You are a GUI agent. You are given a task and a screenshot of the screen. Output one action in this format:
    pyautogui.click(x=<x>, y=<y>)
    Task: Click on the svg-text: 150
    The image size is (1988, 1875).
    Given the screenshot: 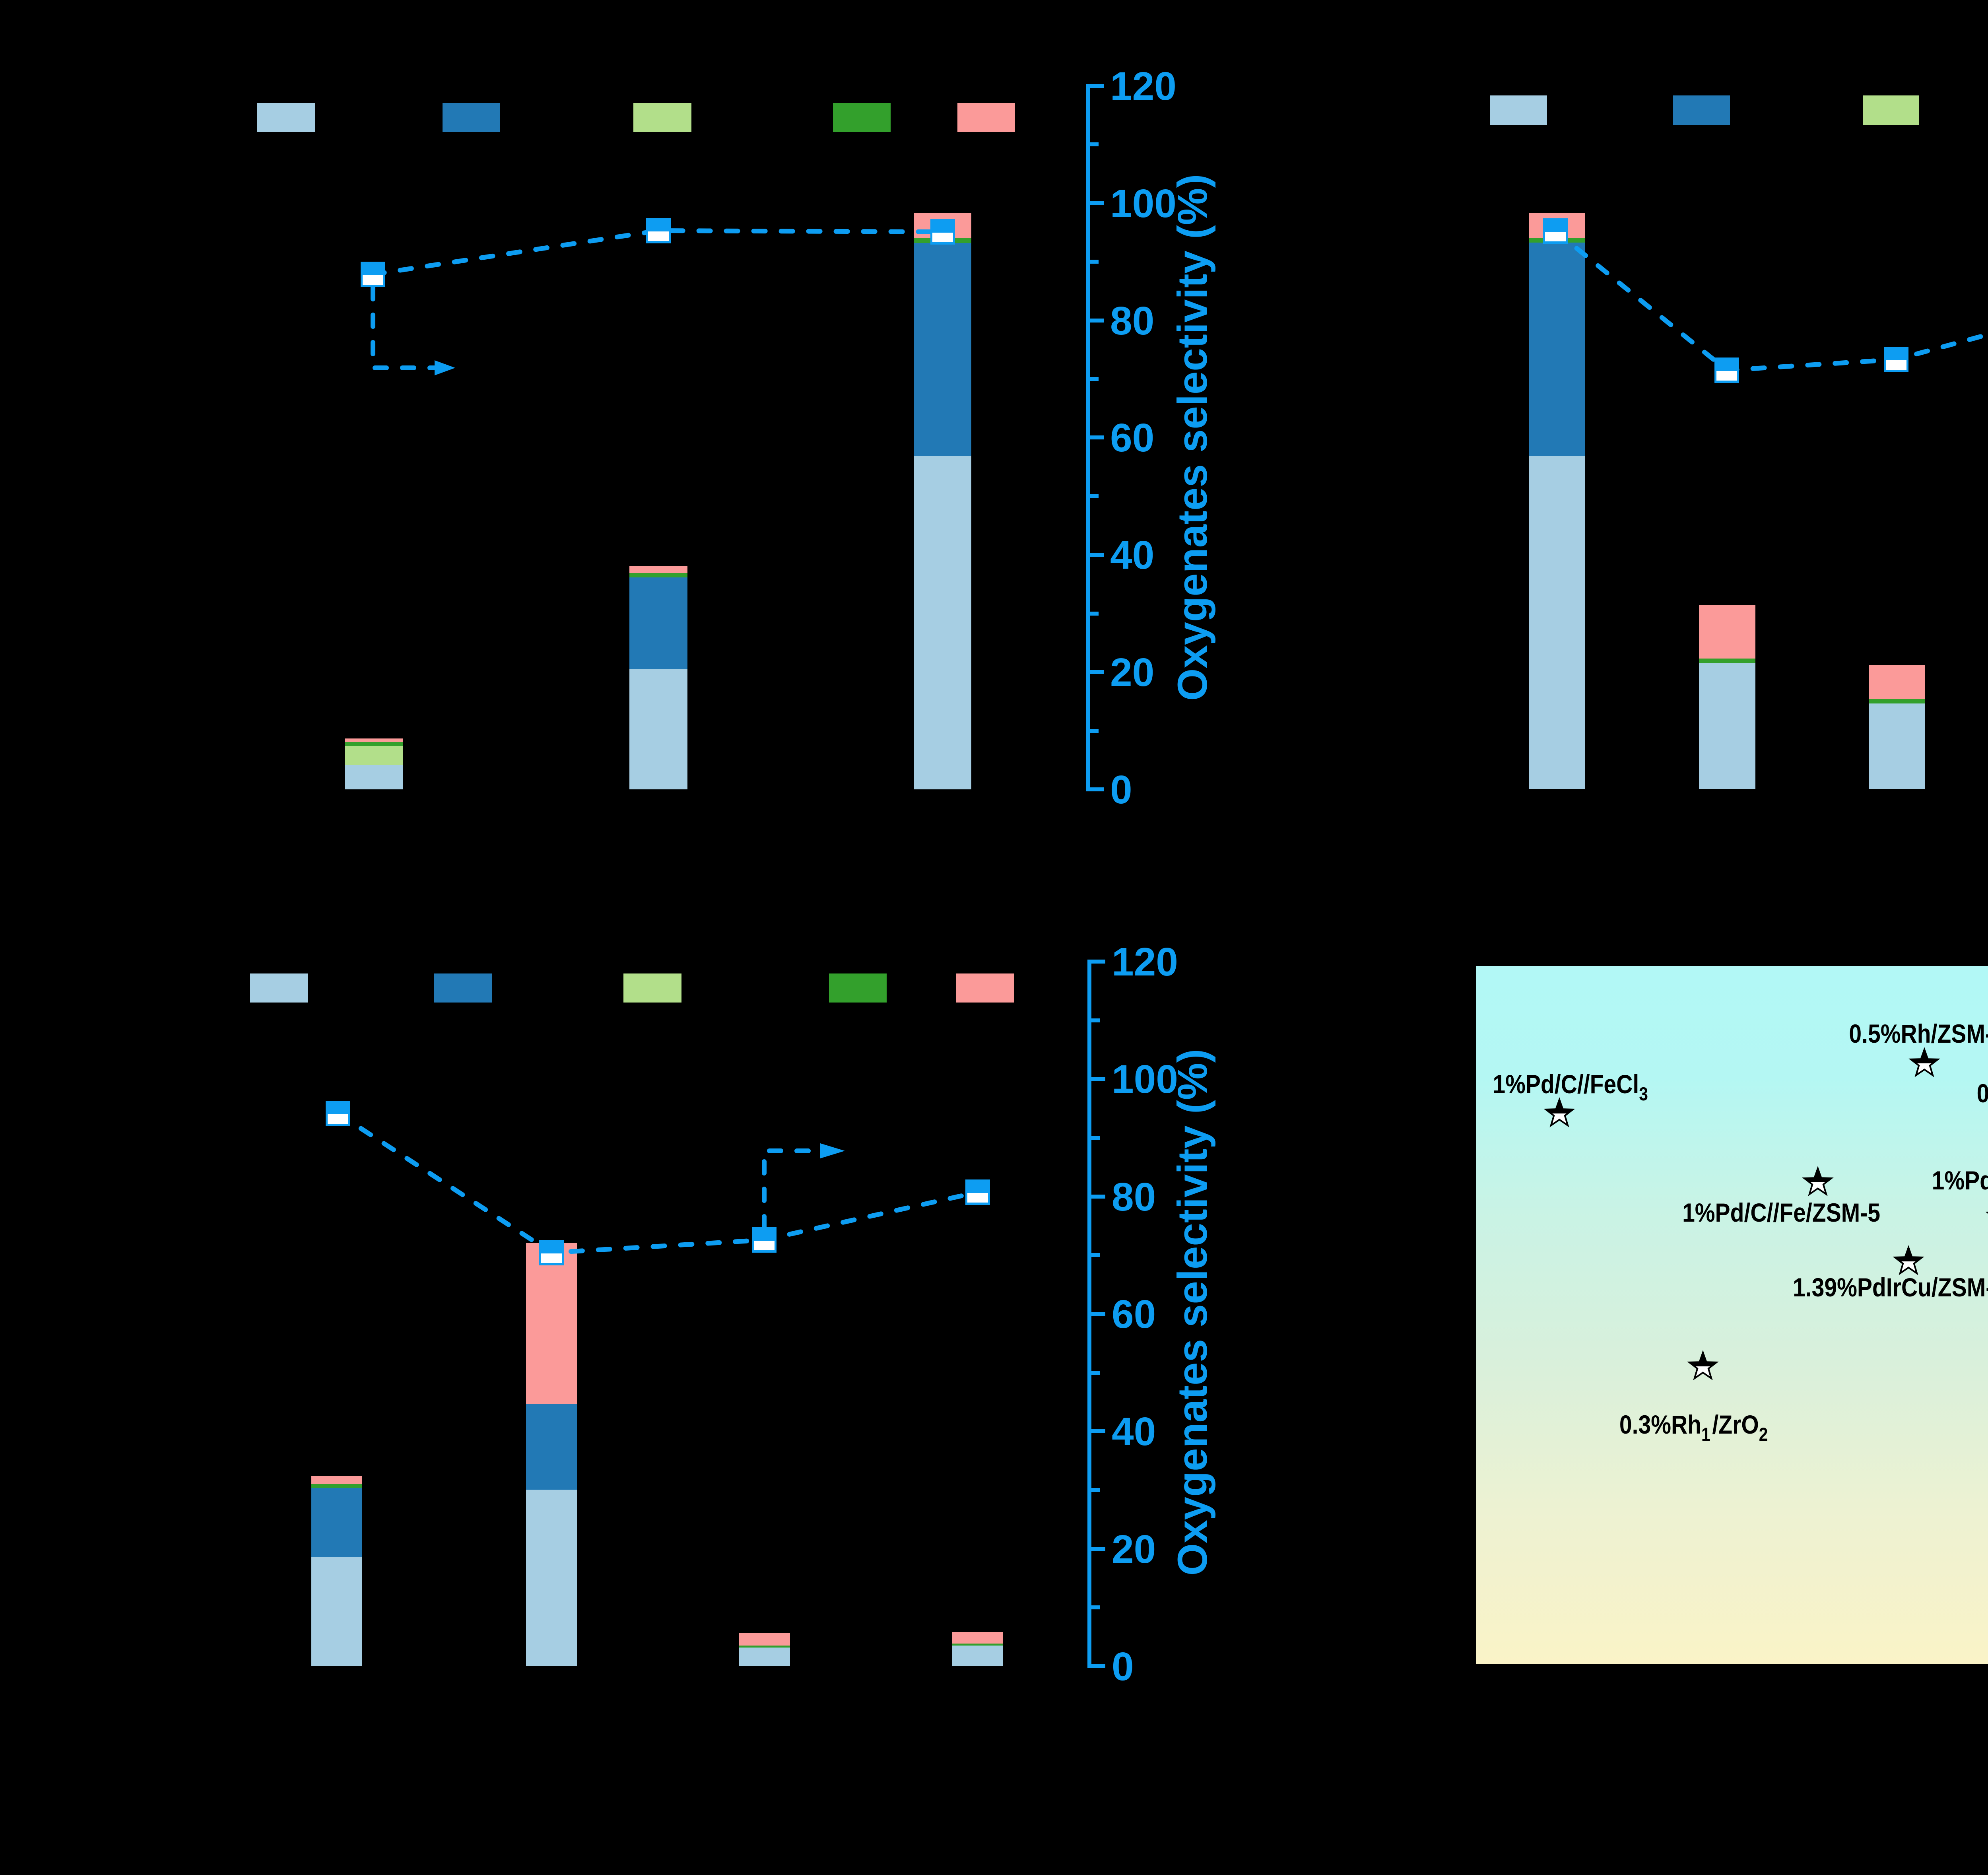 What is the action you would take?
    pyautogui.click(x=177, y=260)
    